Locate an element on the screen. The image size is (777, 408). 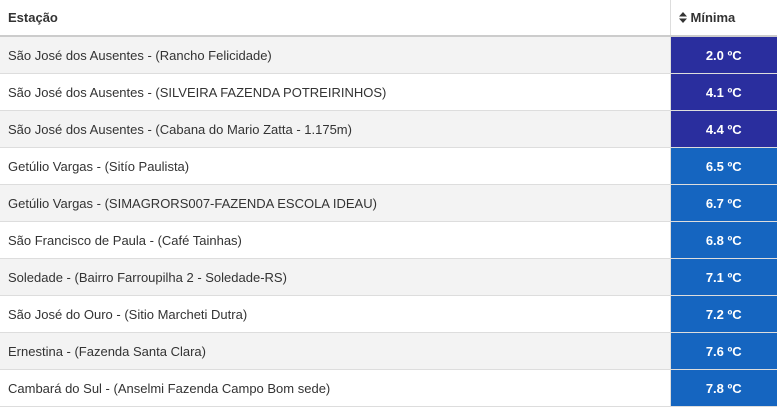
min-header: Mínima is located at coordinates (723, 18).